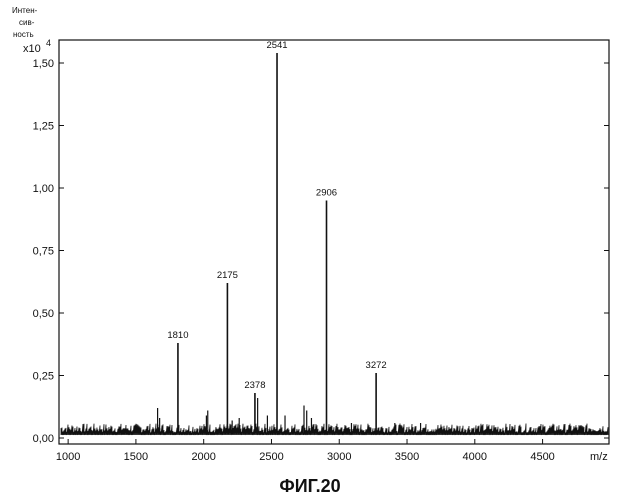 The width and height of the screenshot is (620, 500). I want to click on y-axis-label-line-2: сив-, so click(27, 22).